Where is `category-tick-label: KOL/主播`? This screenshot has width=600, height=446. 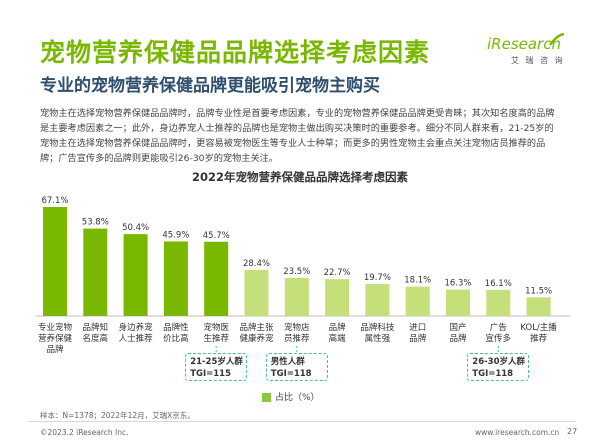
category-tick-label: KOL/主播 is located at coordinates (538, 327).